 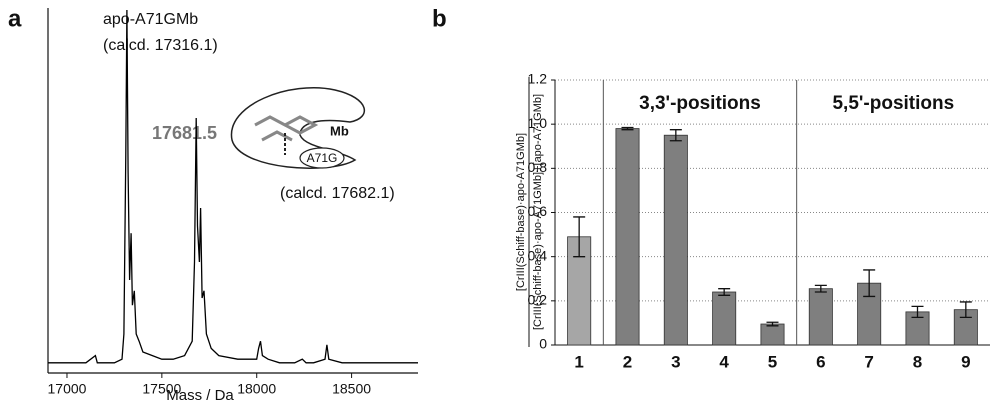 I want to click on y-tick-label: 0.6, so click(x=538, y=211).